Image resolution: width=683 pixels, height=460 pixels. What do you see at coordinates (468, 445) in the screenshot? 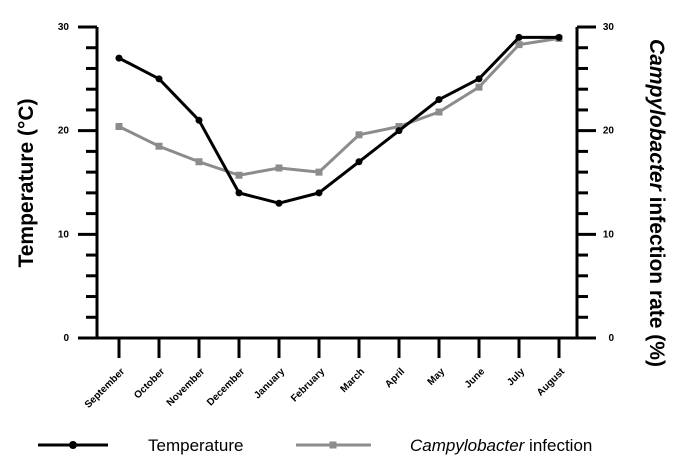
I see `legend-label-campylobacter-italic: Campylobacter` at bounding box center [468, 445].